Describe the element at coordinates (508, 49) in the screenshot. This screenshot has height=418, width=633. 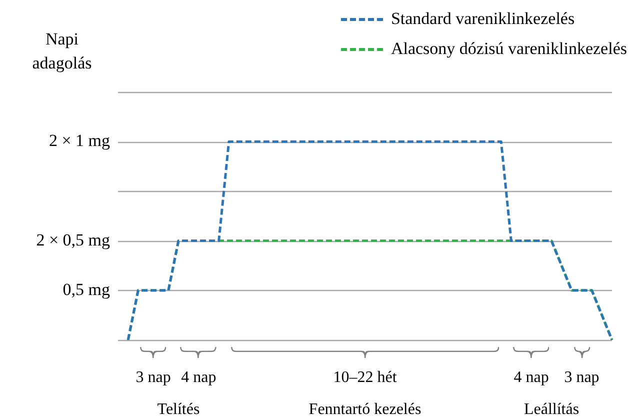
I see `legend-label: Alacsony dózisú vareniklinkezelés` at that location.